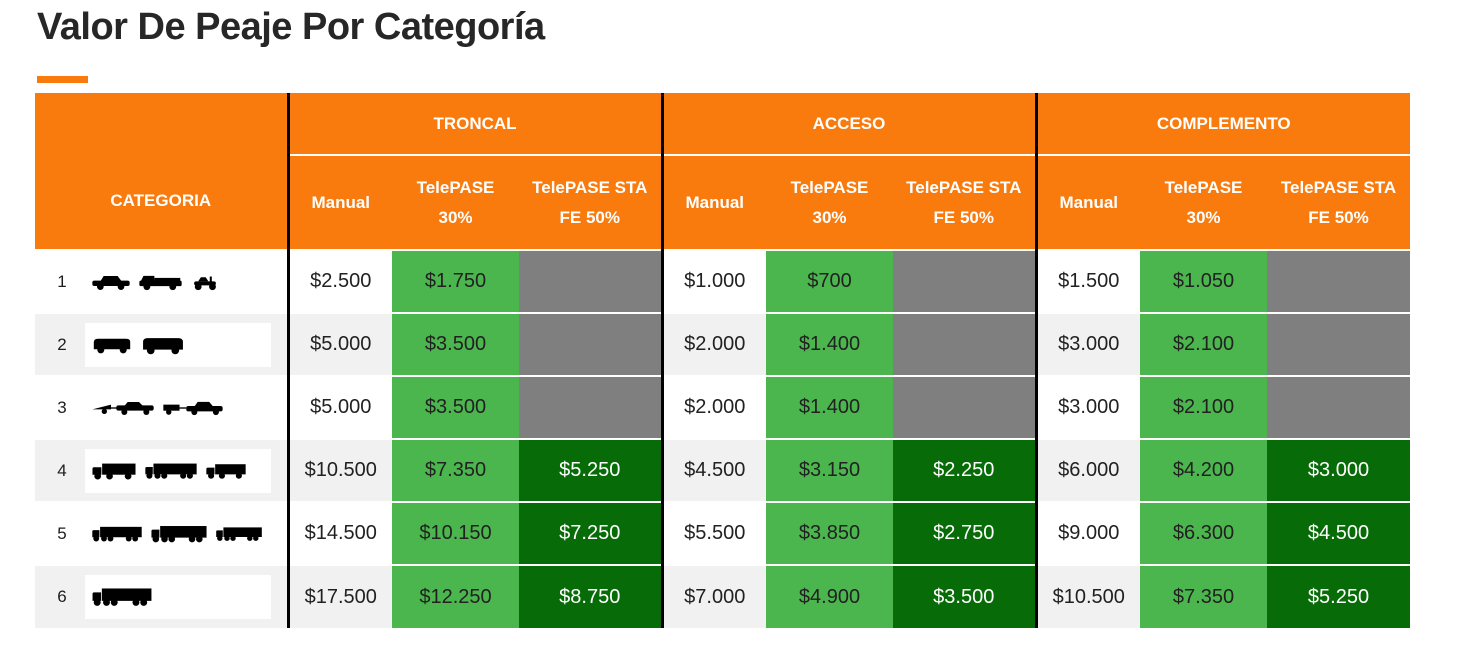 The image size is (1458, 653). What do you see at coordinates (1203, 202) in the screenshot?
I see `complemento-telepase30-header: TelePASE 30%` at bounding box center [1203, 202].